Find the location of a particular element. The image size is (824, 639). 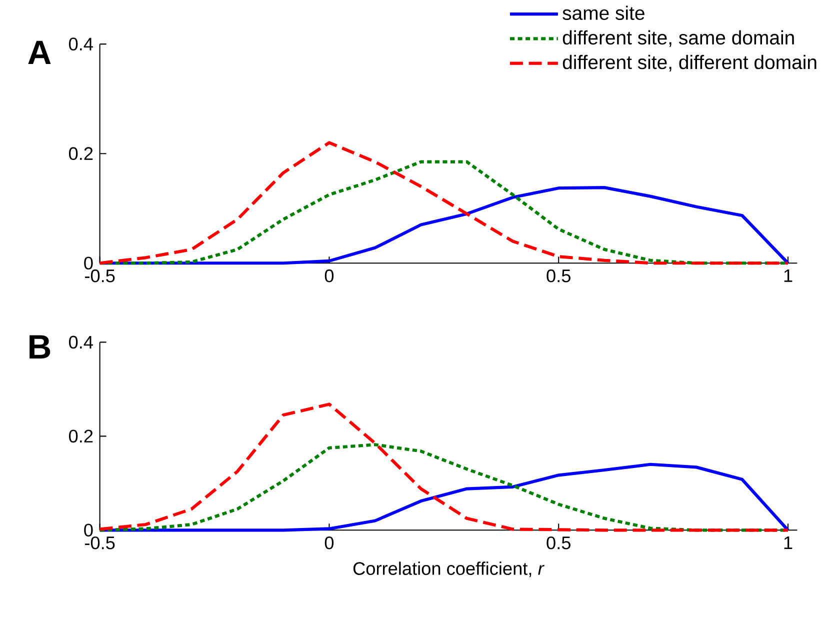

chart-title: B is located at coordinates (40, 346).